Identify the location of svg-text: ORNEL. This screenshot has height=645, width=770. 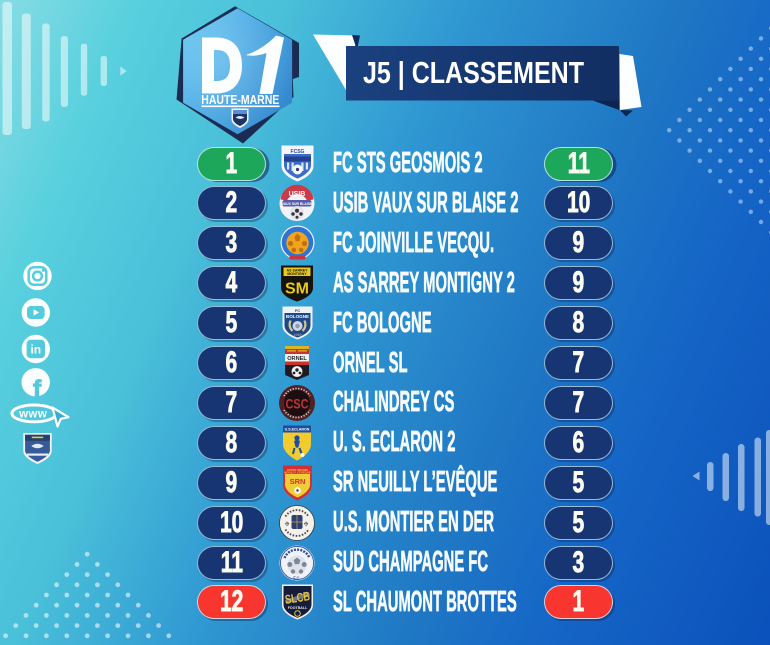
(297, 359).